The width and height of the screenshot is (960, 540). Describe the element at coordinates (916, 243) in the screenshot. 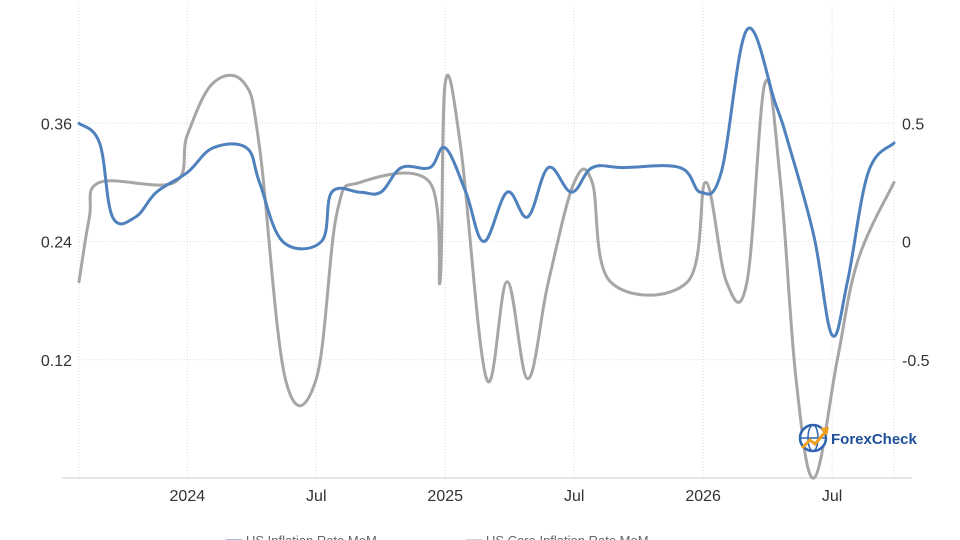

I see `y-axis-right: 0.5 0 -0.5` at that location.